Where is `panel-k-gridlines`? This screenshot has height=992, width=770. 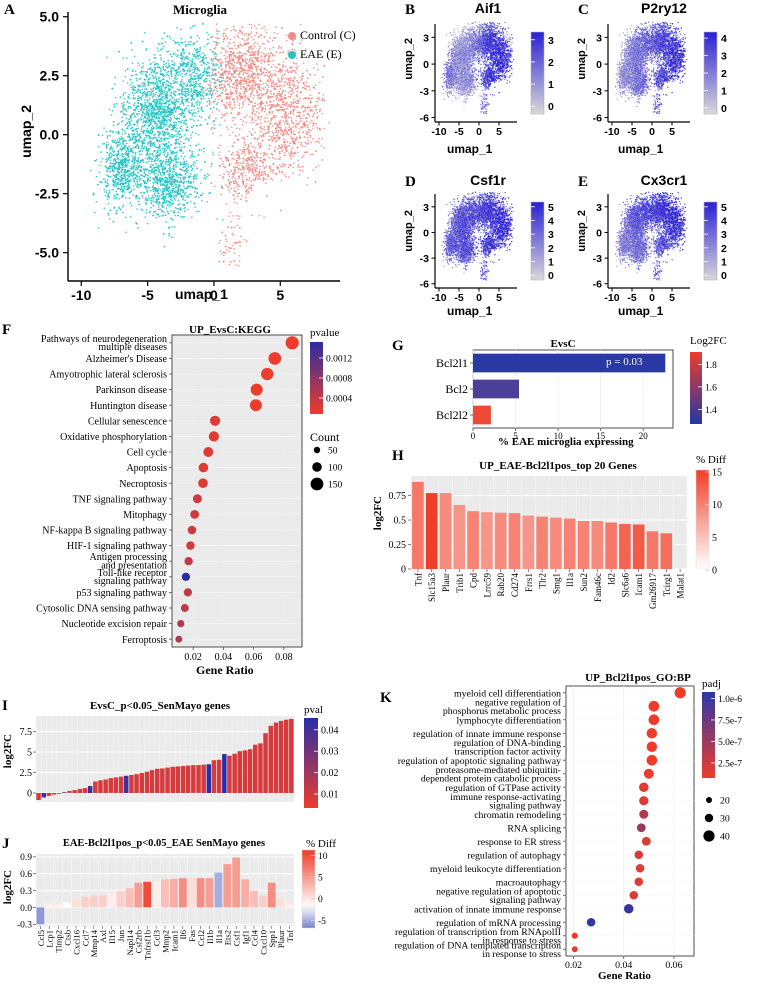
panel-k-gridlines is located at coordinates (630, 821).